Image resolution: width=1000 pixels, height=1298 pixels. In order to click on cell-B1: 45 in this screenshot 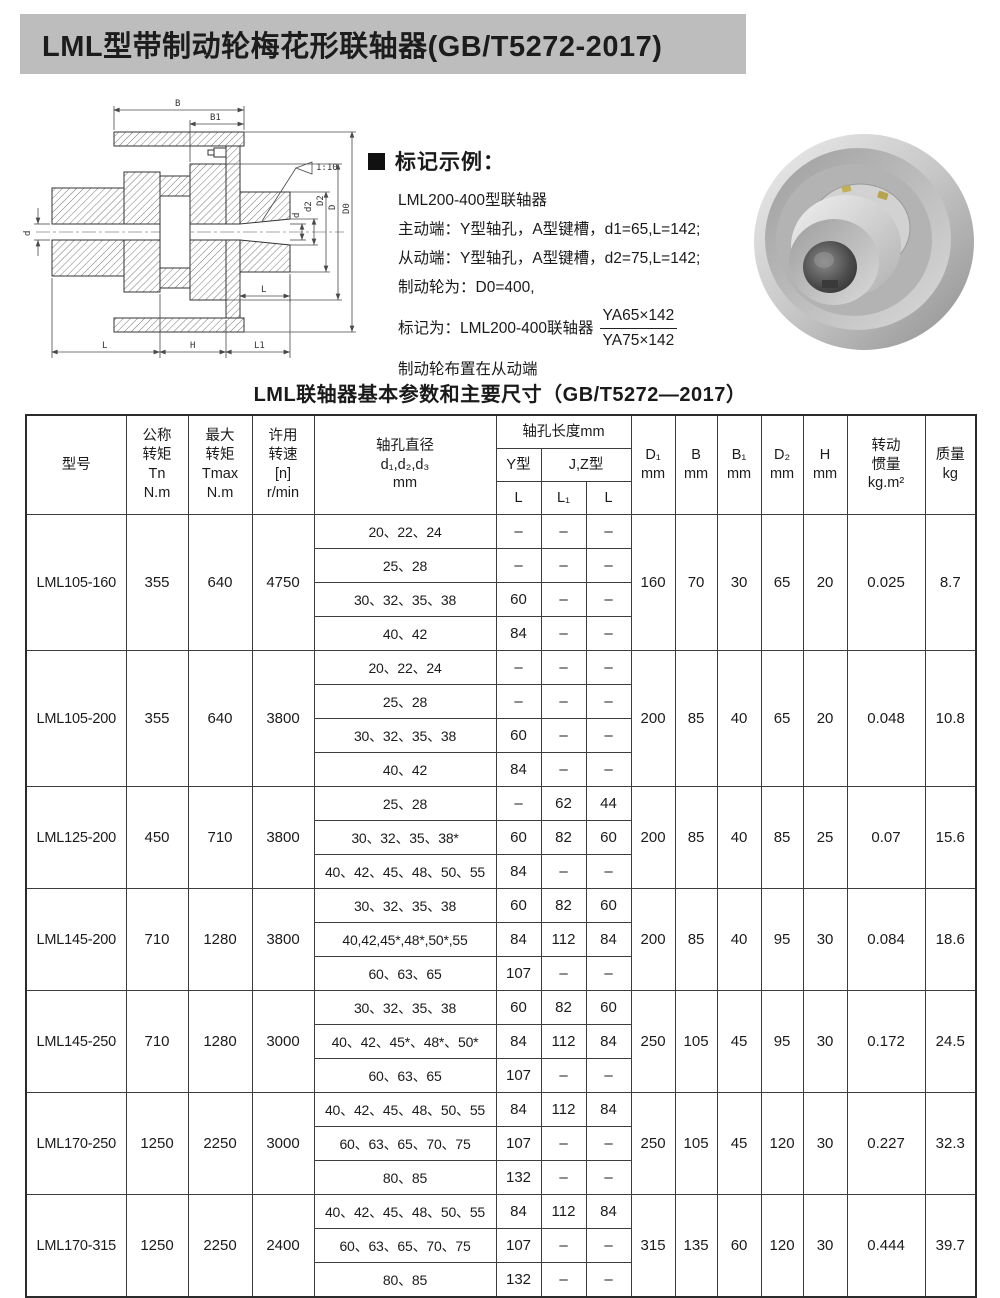, I will do `click(739, 1143)`.